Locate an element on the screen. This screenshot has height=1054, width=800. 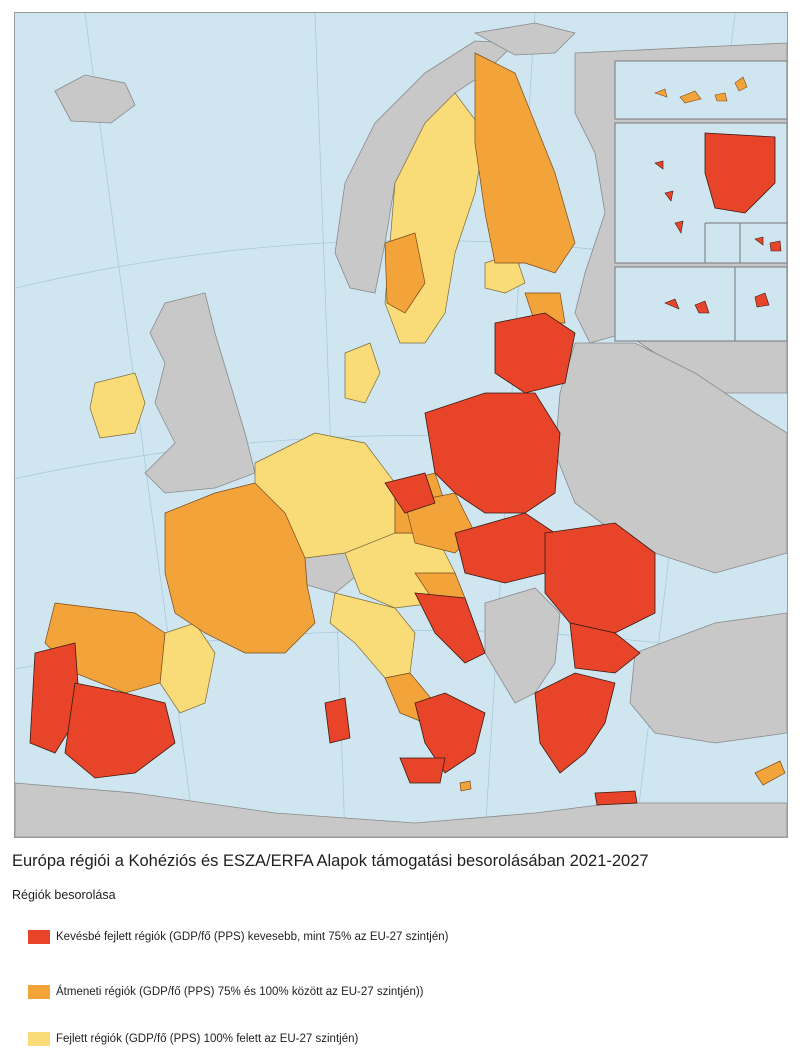
turkey is located at coordinates (708, 678).